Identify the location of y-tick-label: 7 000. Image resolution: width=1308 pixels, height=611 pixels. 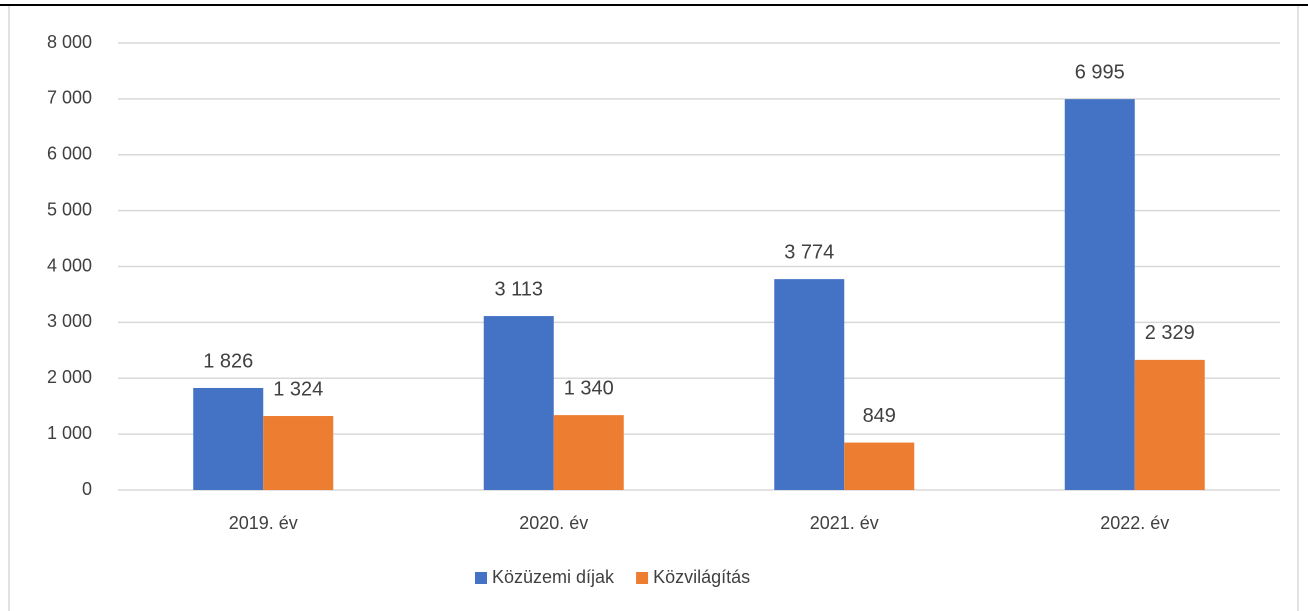
(69, 98).